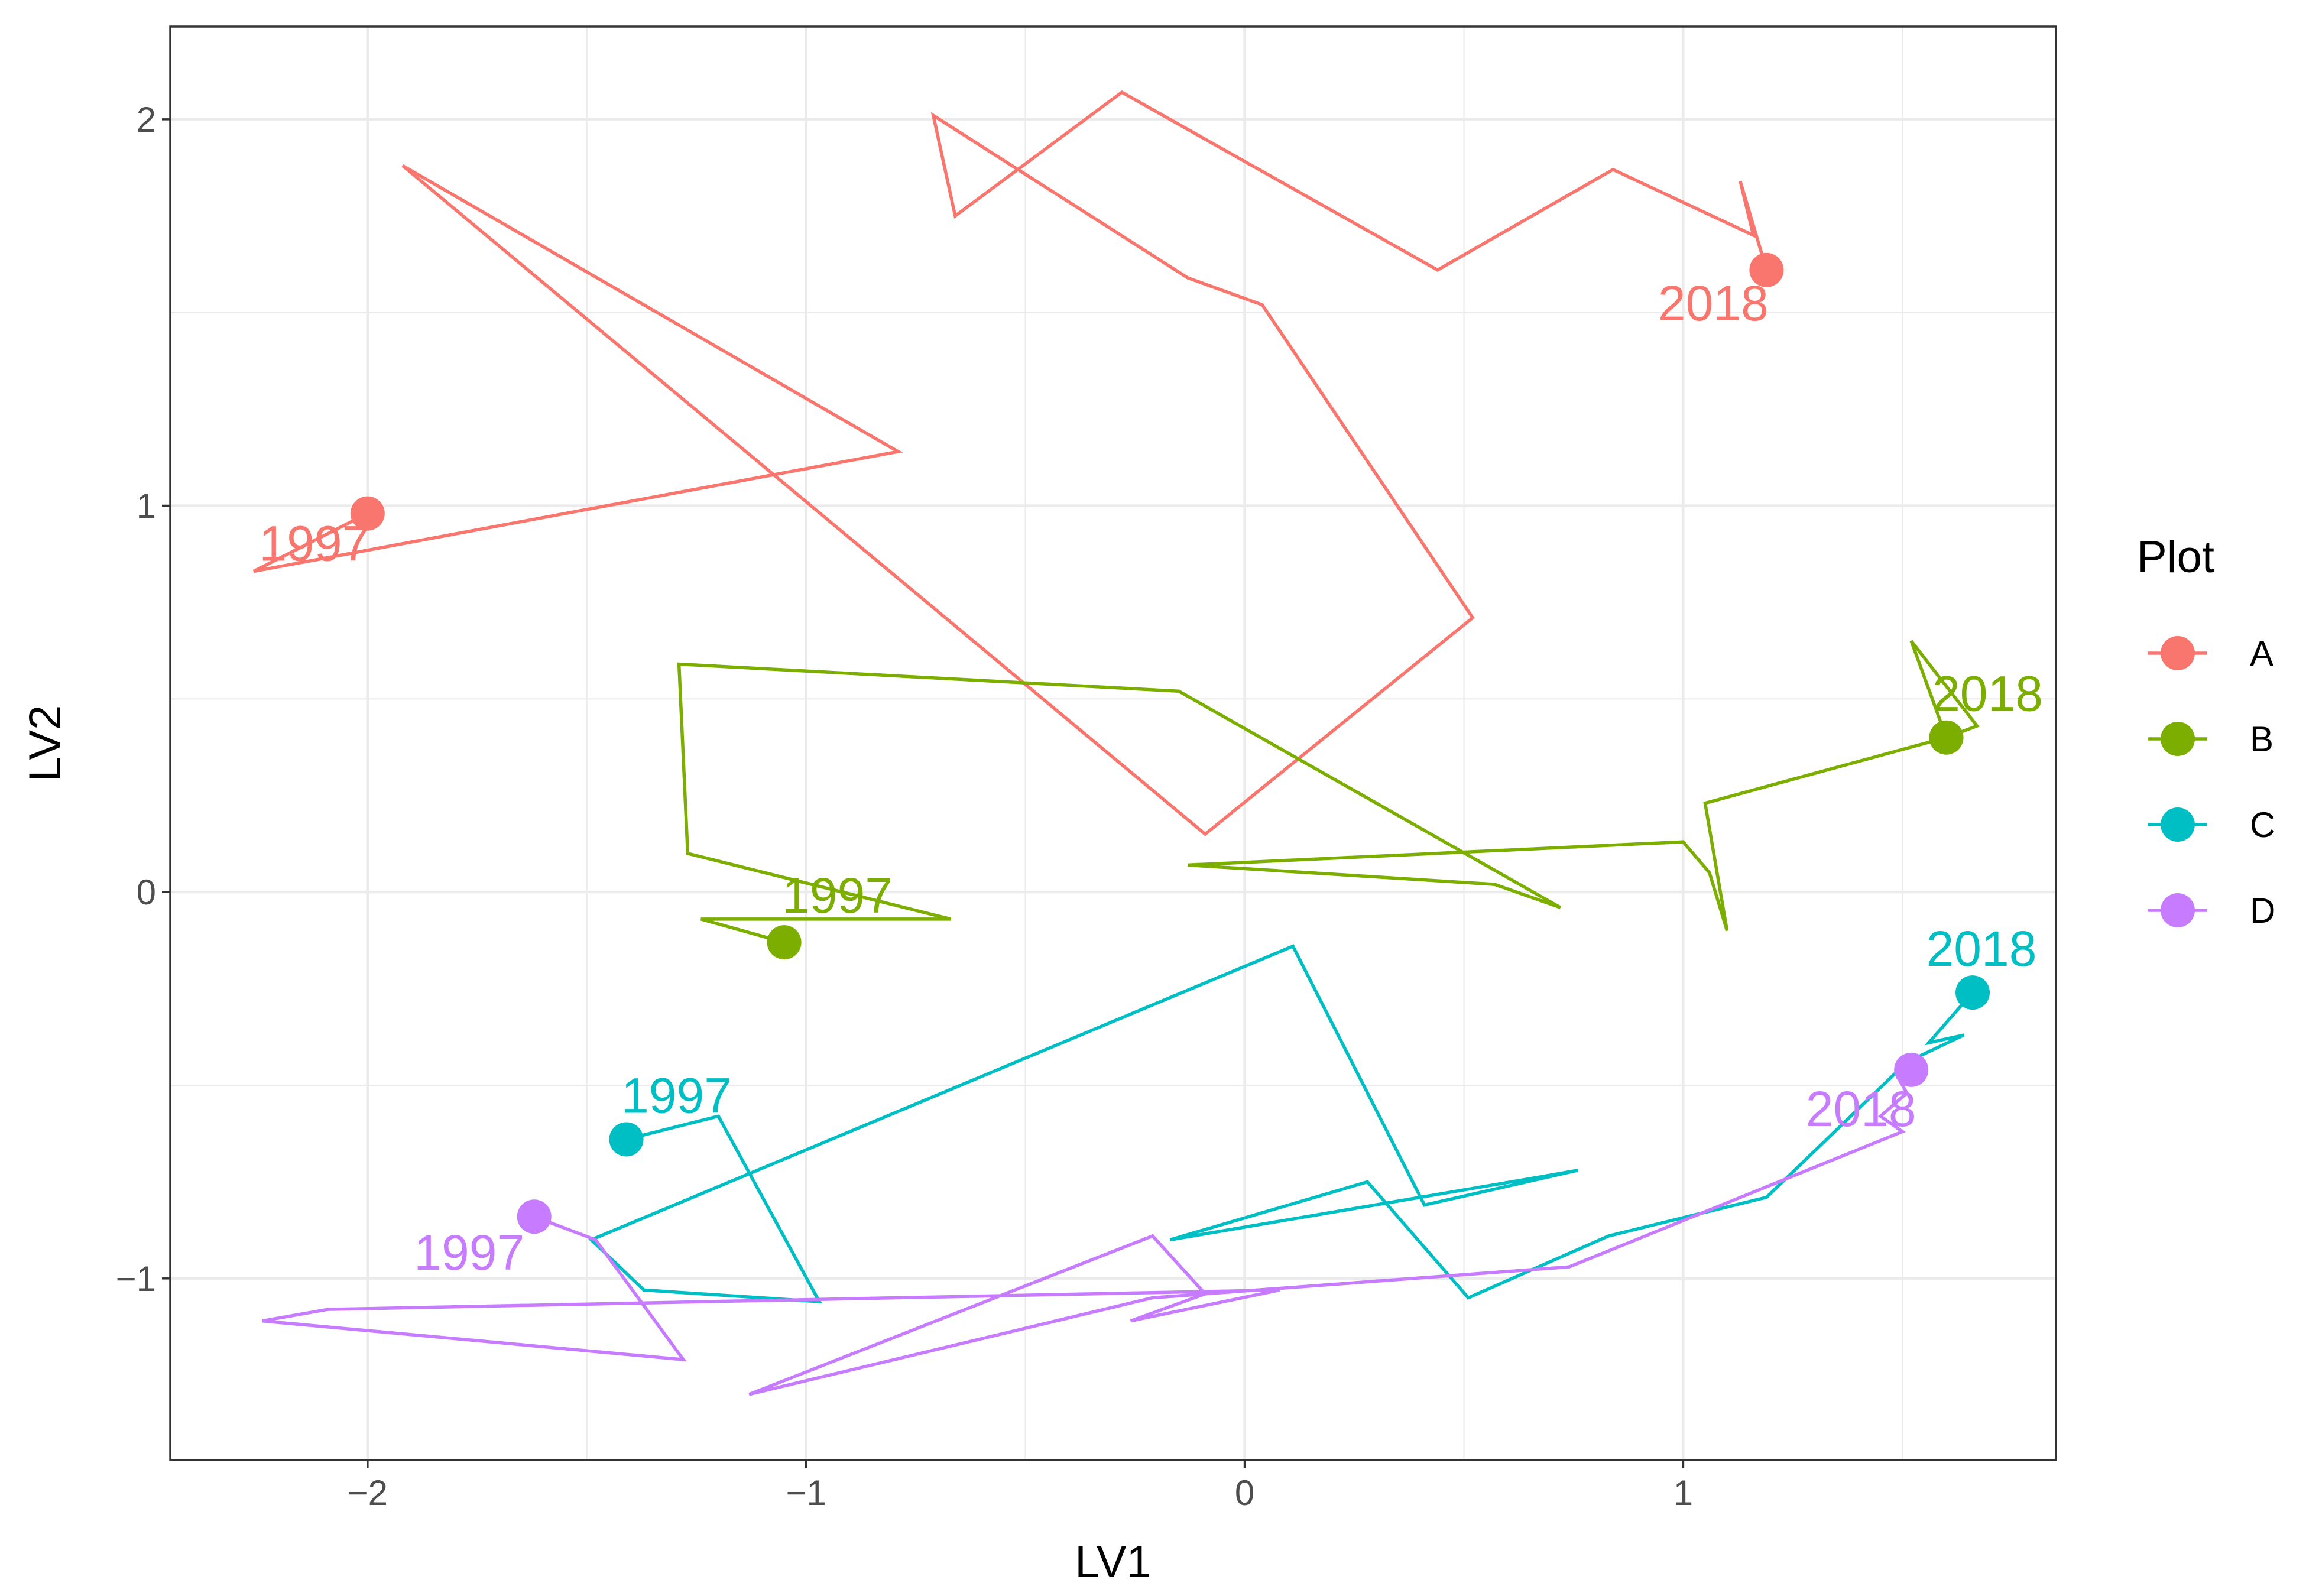 The width and height of the screenshot is (2306, 1596). What do you see at coordinates (1113, 1562) in the screenshot?
I see `x-axis-title: LV1` at bounding box center [1113, 1562].